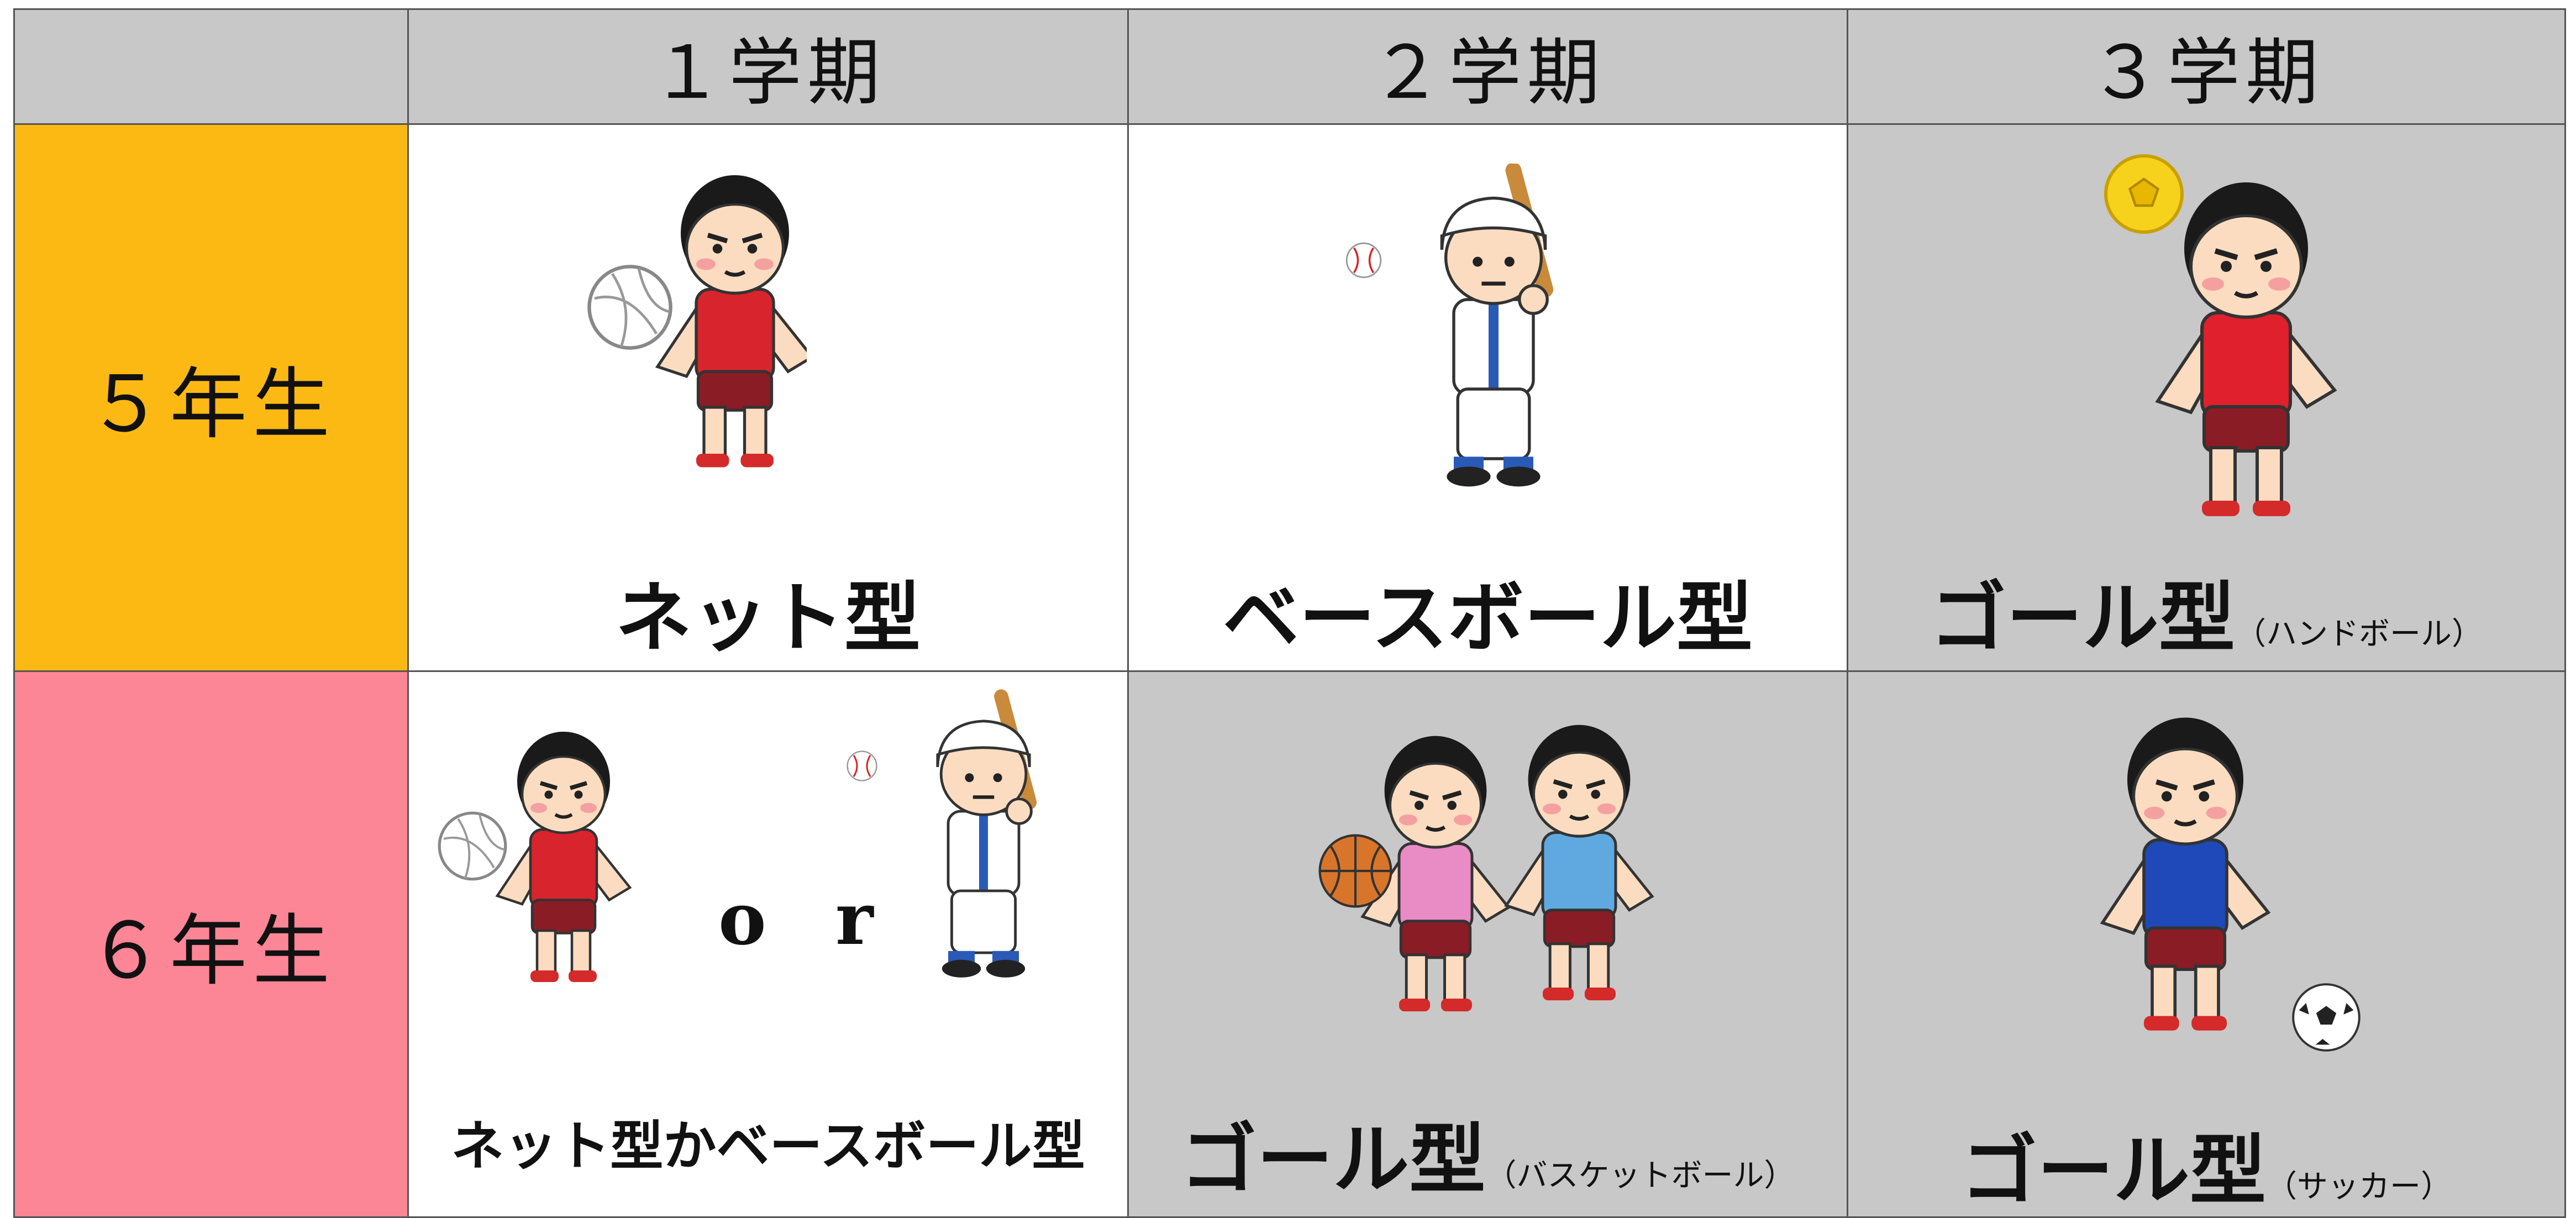 This screenshot has height=1218, width=2576. What do you see at coordinates (768, 1146) in the screenshot?
I see `sport-type: ネット型かベースボール型` at bounding box center [768, 1146].